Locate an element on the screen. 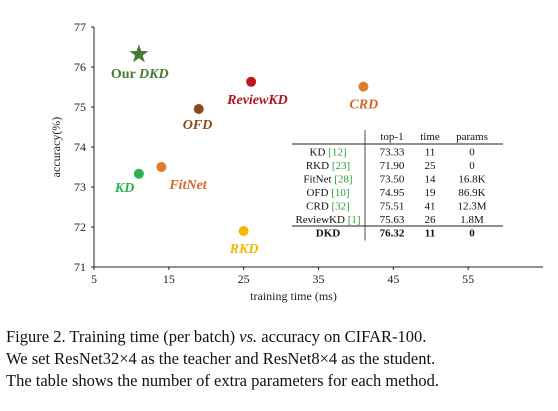 The width and height of the screenshot is (558, 411). x-tick-label: 35 is located at coordinates (319, 279).